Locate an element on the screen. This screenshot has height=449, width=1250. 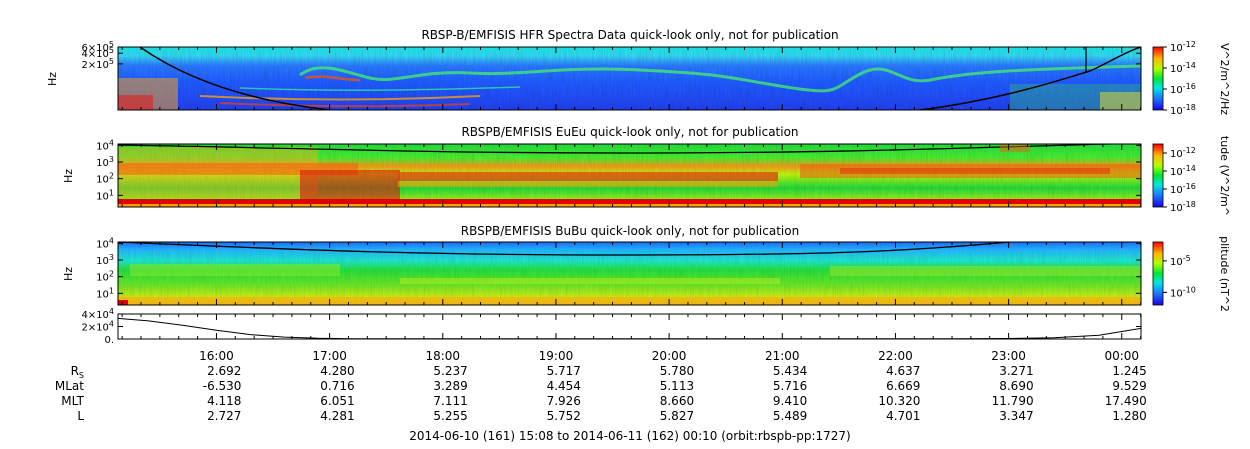
ephemeris-value: 11.790 is located at coordinates (1013, 401).